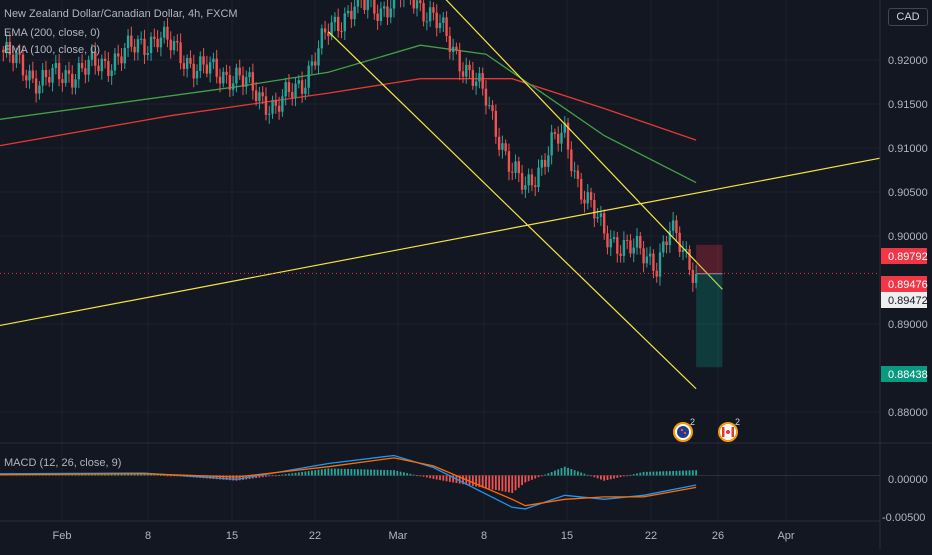  Describe the element at coordinates (315, 536) in the screenshot. I see `time-tick: 22` at that location.